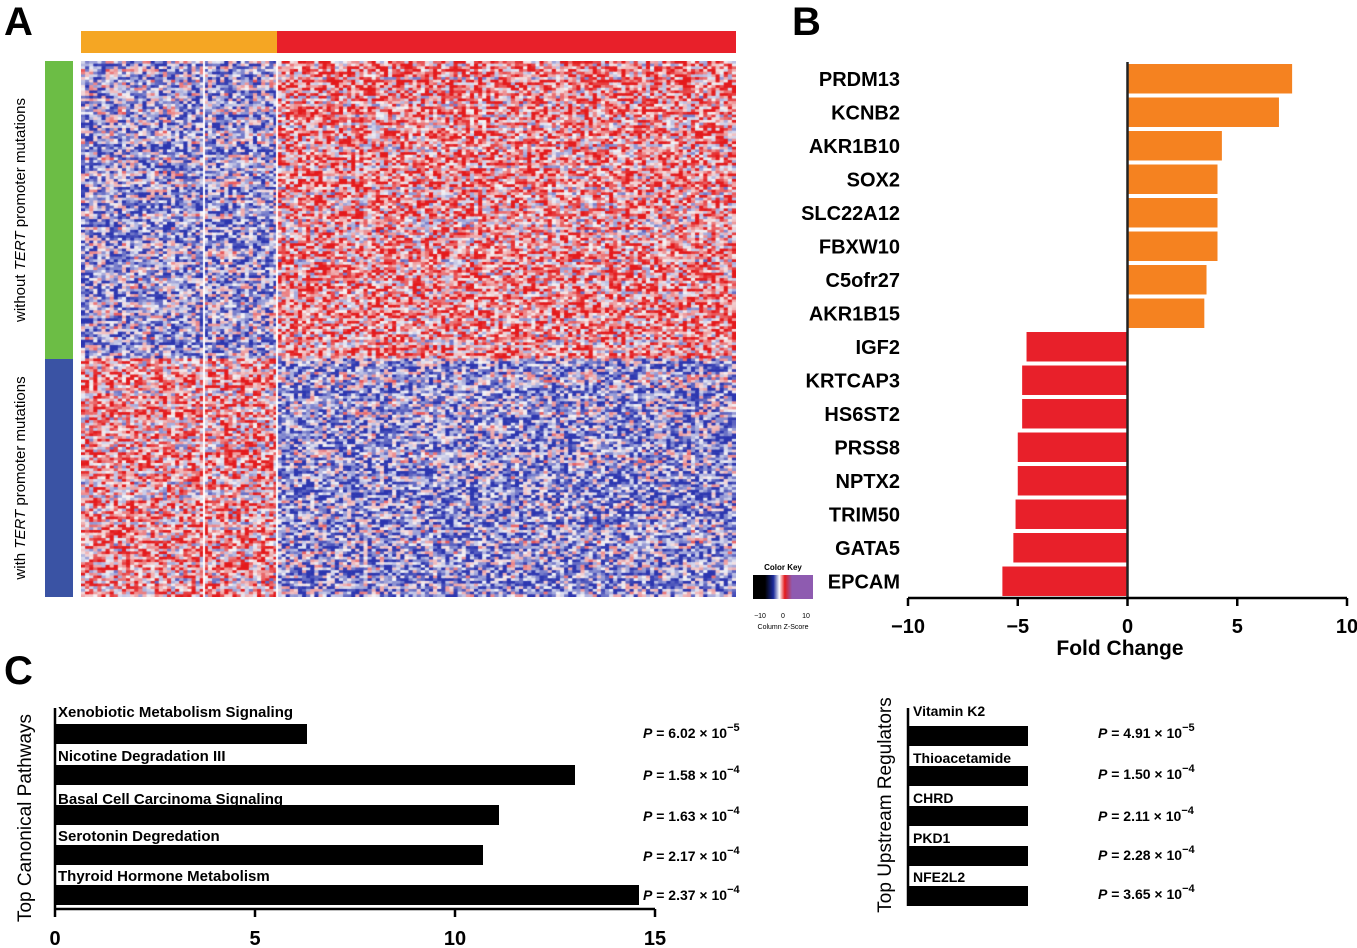 This screenshot has width=1357, height=948. Describe the element at coordinates (506, 42) in the screenshot. I see `column-group-bar-red` at that location.